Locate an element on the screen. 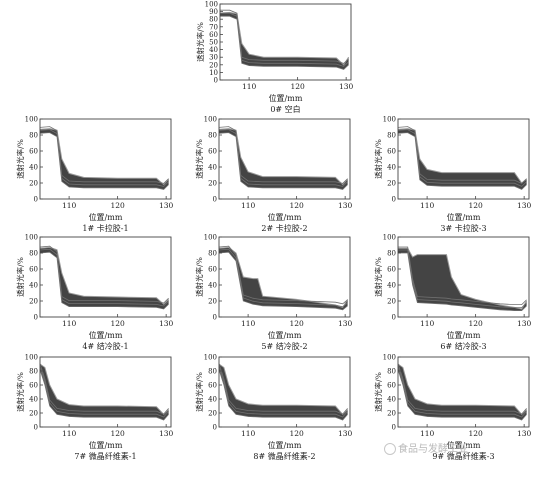  watermark-text: 食品与发酵工业 is located at coordinates (433, 449).